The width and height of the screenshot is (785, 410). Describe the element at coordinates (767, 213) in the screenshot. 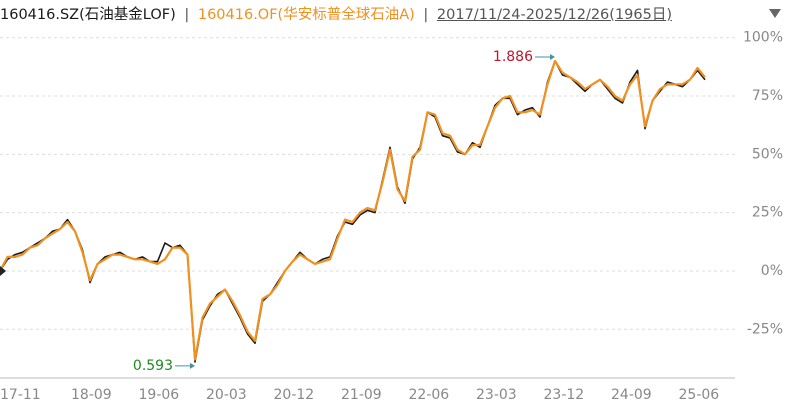

I see `y-tick-label: 25%` at that location.